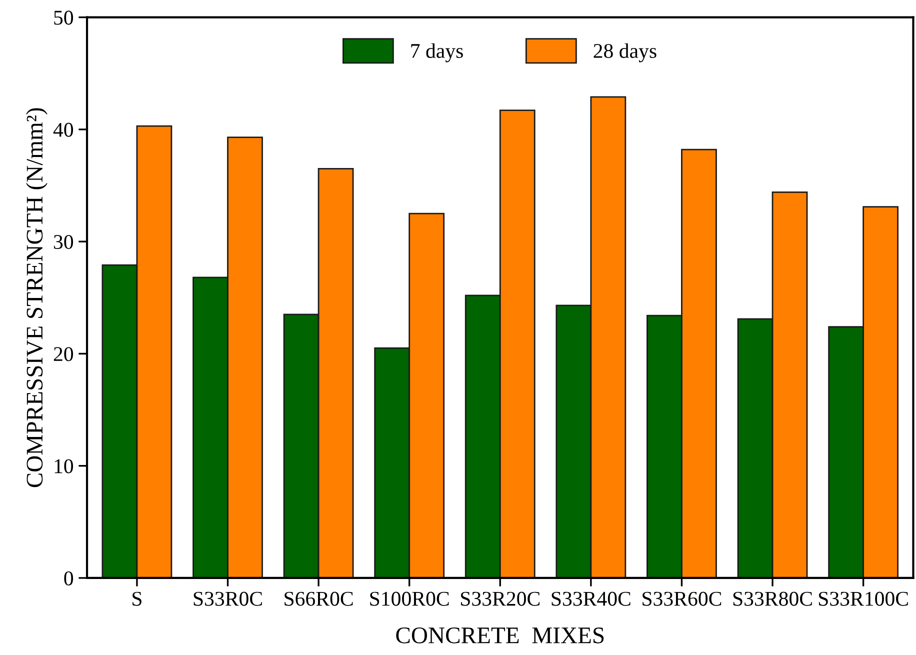  What do you see at coordinates (69, 578) in the screenshot?
I see `y-tick-label: 0` at bounding box center [69, 578].